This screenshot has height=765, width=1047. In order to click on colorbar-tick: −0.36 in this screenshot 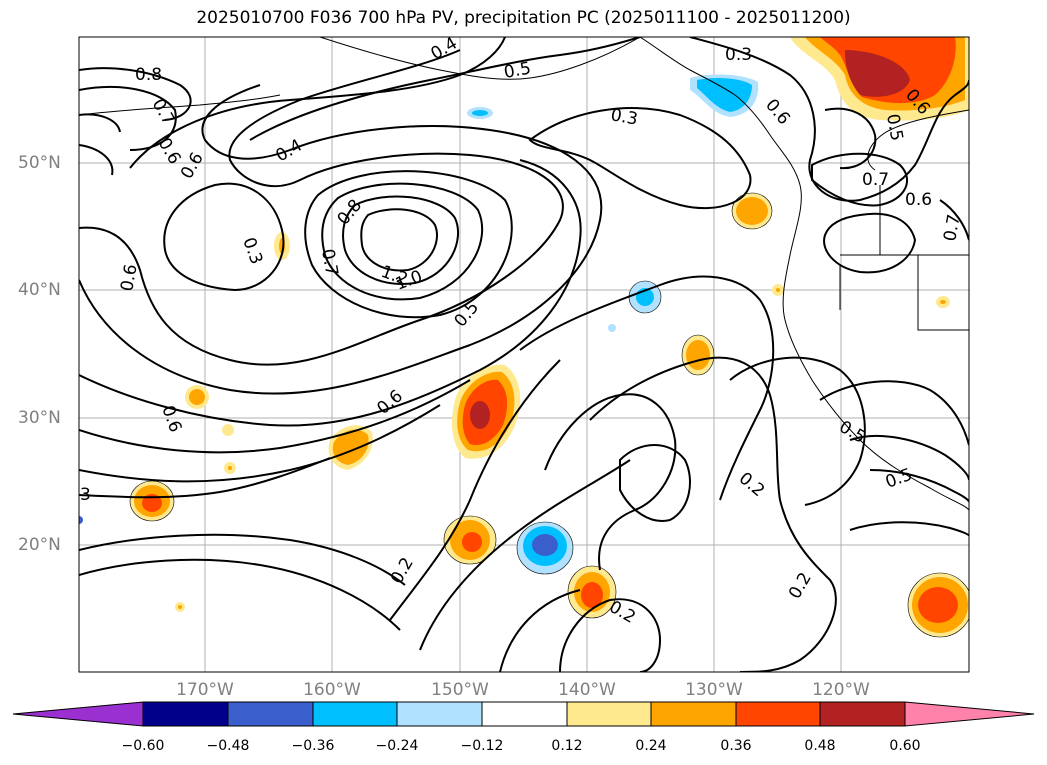, I will do `click(313, 746)`.